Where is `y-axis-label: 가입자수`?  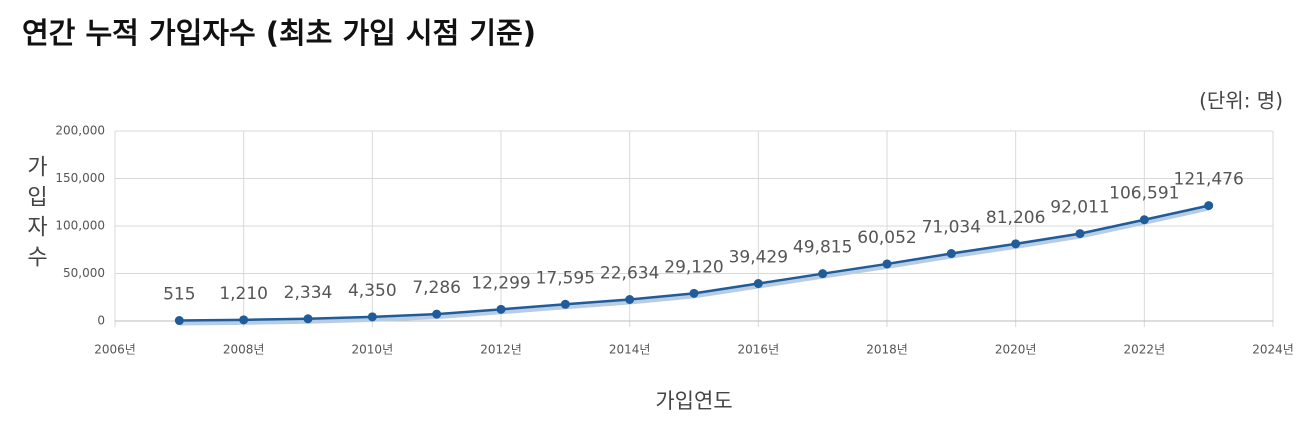 y-axis-label: 가입자수 is located at coordinates (35, 215).